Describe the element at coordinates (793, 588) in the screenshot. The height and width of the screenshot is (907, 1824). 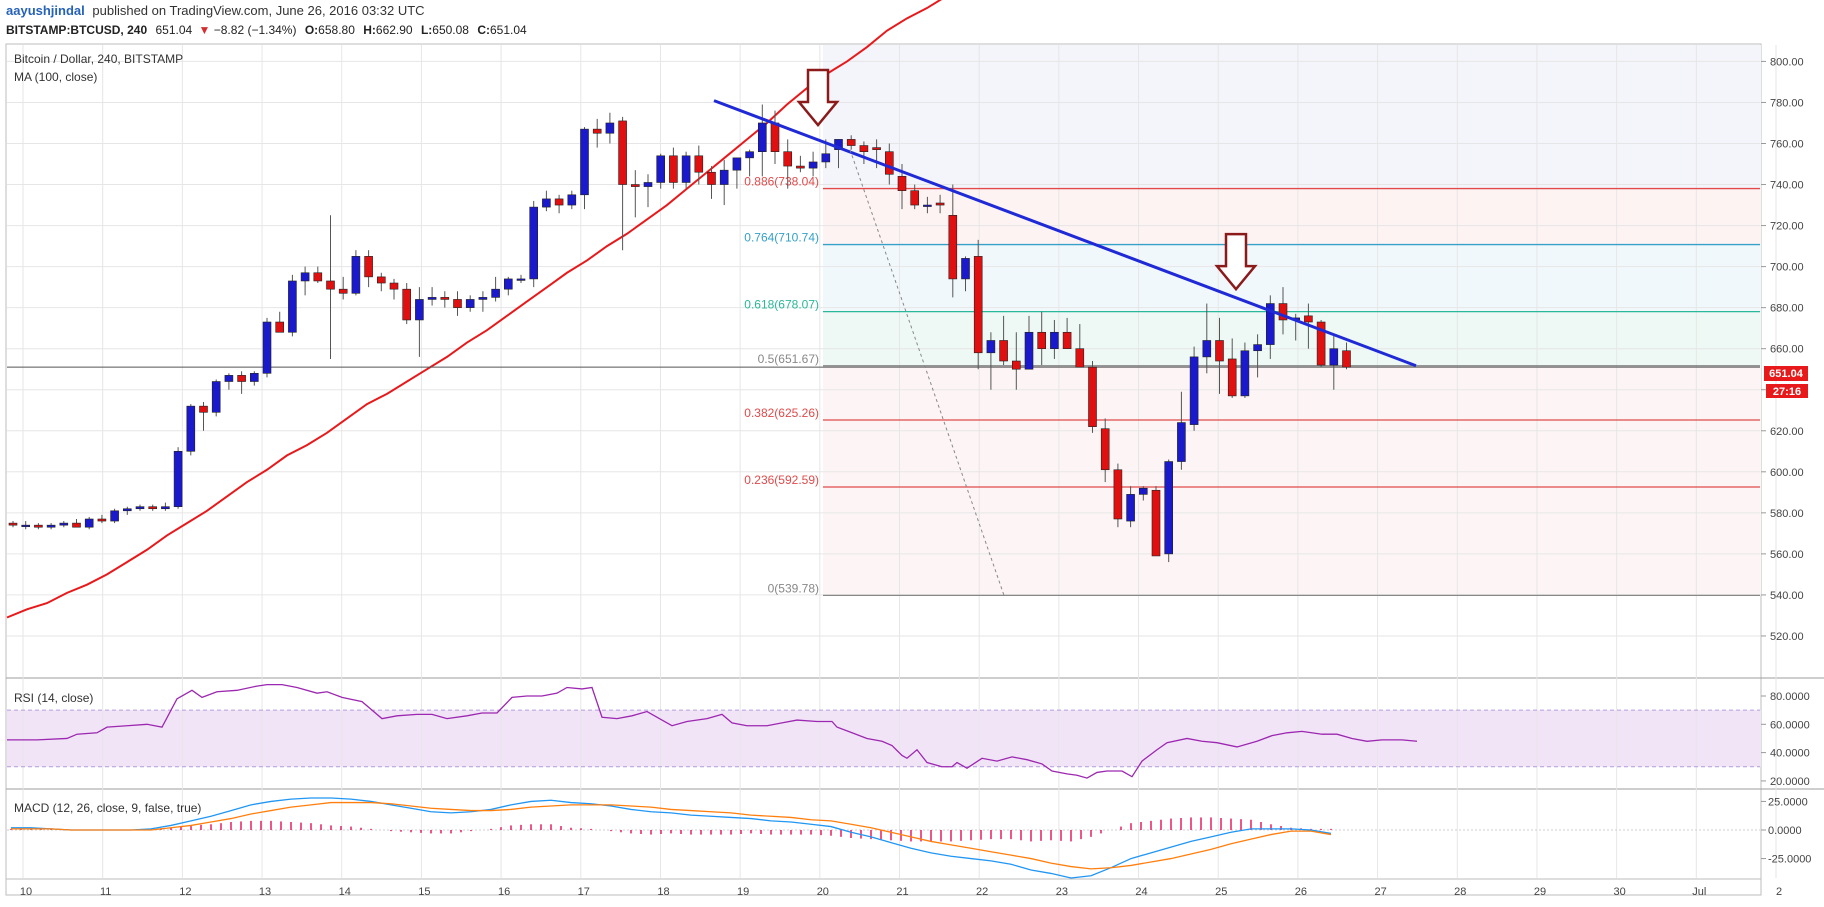
I see `fib-level-label: 0(539.78)` at that location.